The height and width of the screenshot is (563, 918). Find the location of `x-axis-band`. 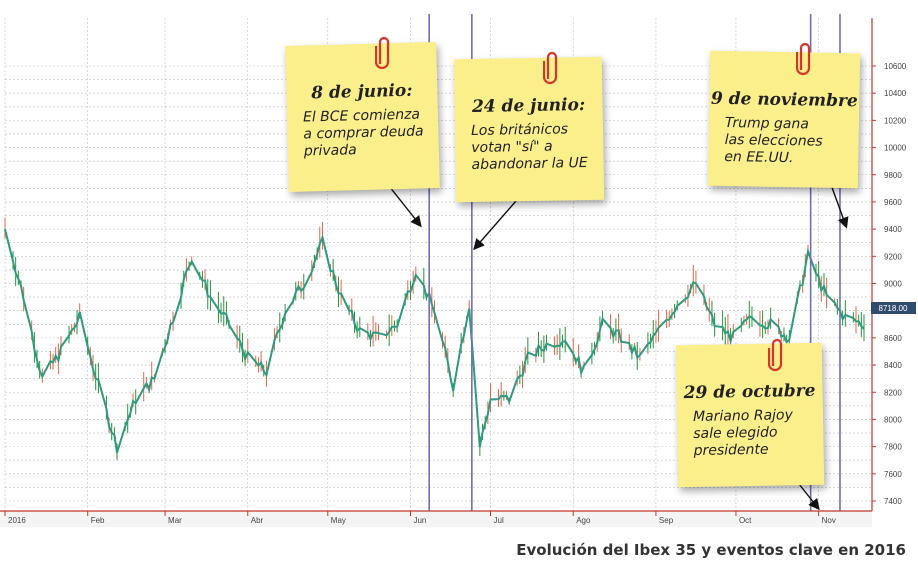

x-axis-band is located at coordinates (436, 519).